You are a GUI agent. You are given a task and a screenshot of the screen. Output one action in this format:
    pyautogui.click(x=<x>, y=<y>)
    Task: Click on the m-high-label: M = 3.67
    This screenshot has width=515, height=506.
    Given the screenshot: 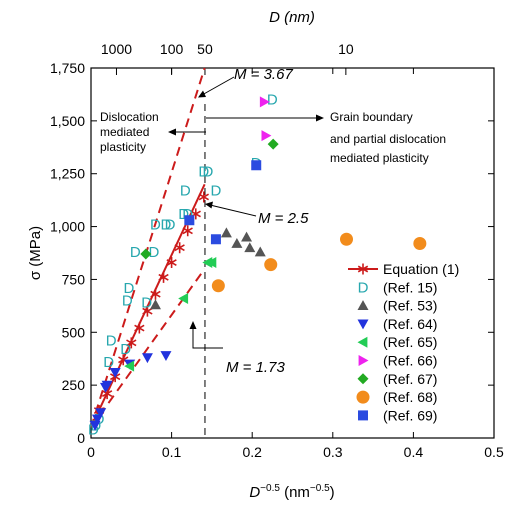 What is the action you would take?
    pyautogui.click(x=245, y=82)
    